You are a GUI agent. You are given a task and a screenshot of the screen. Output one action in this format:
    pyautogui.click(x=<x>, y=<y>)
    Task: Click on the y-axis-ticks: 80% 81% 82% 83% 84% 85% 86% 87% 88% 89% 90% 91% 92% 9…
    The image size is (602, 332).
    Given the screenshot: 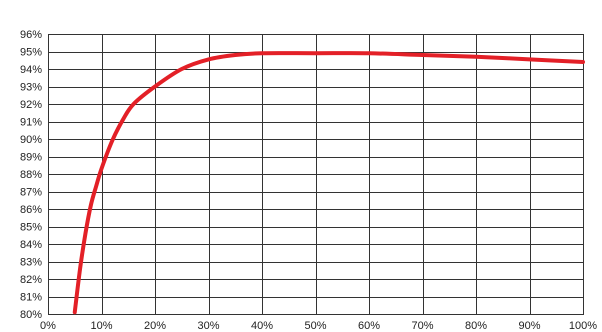 What is the action you would take?
    pyautogui.click(x=31, y=175)
    